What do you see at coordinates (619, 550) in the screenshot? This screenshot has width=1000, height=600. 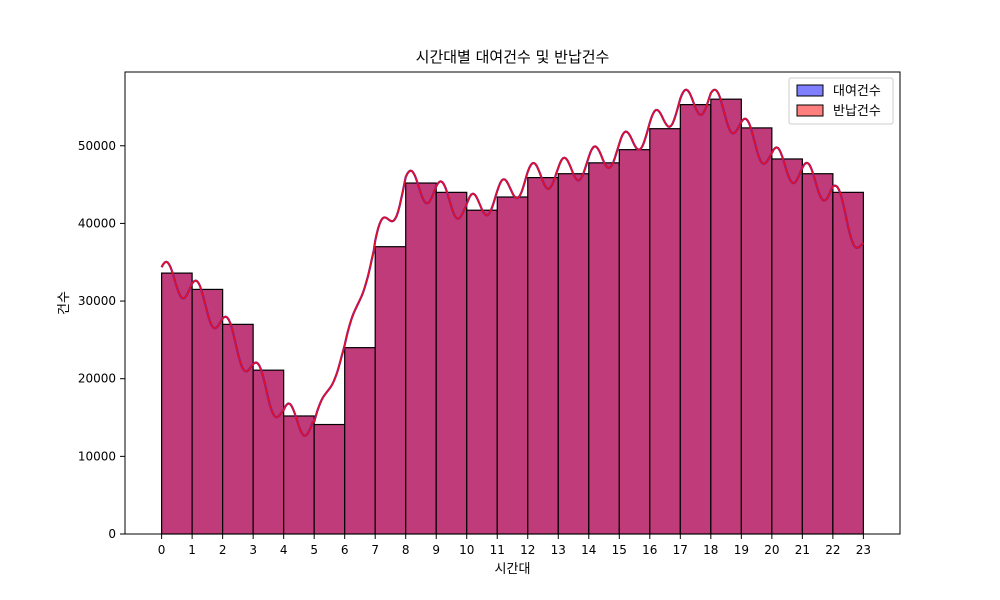 I see `x-tick-label-15: 15` at bounding box center [619, 550].